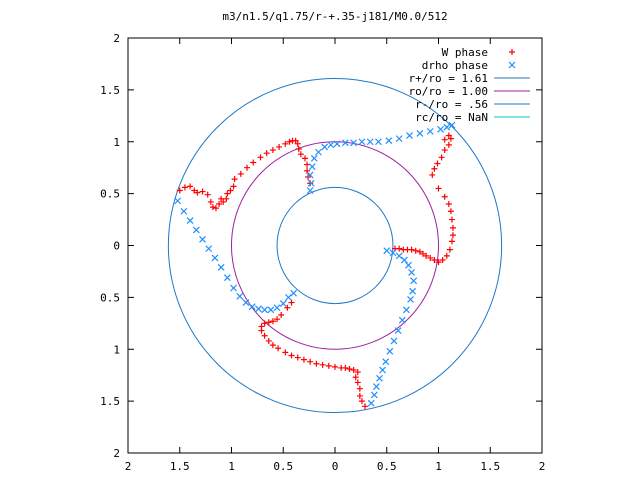 This screenshot has height=480, width=640. I want to click on y-tick-label: 1.5, so click(110, 401).